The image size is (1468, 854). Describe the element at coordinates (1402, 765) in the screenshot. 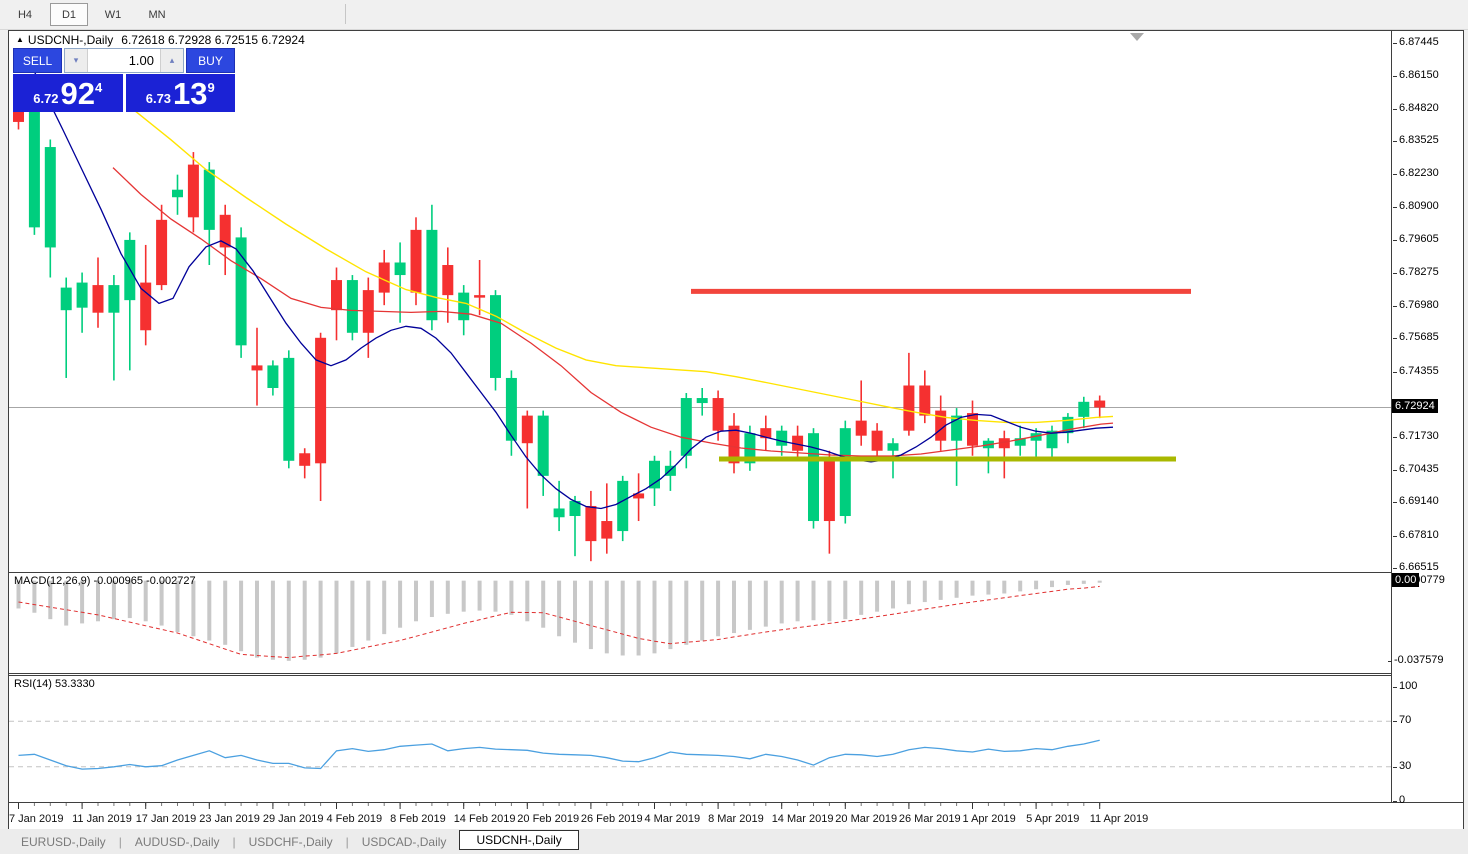

I see `rsi-tick-label: 30` at that location.